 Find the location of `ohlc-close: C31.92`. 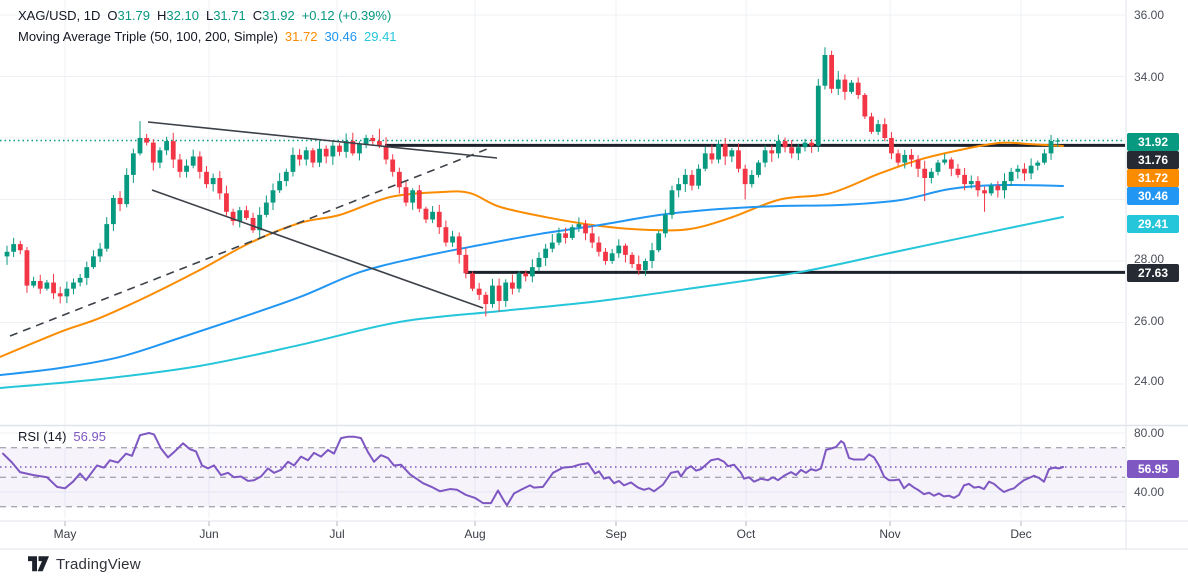

ohlc-close: C31.92 is located at coordinates (273, 15).